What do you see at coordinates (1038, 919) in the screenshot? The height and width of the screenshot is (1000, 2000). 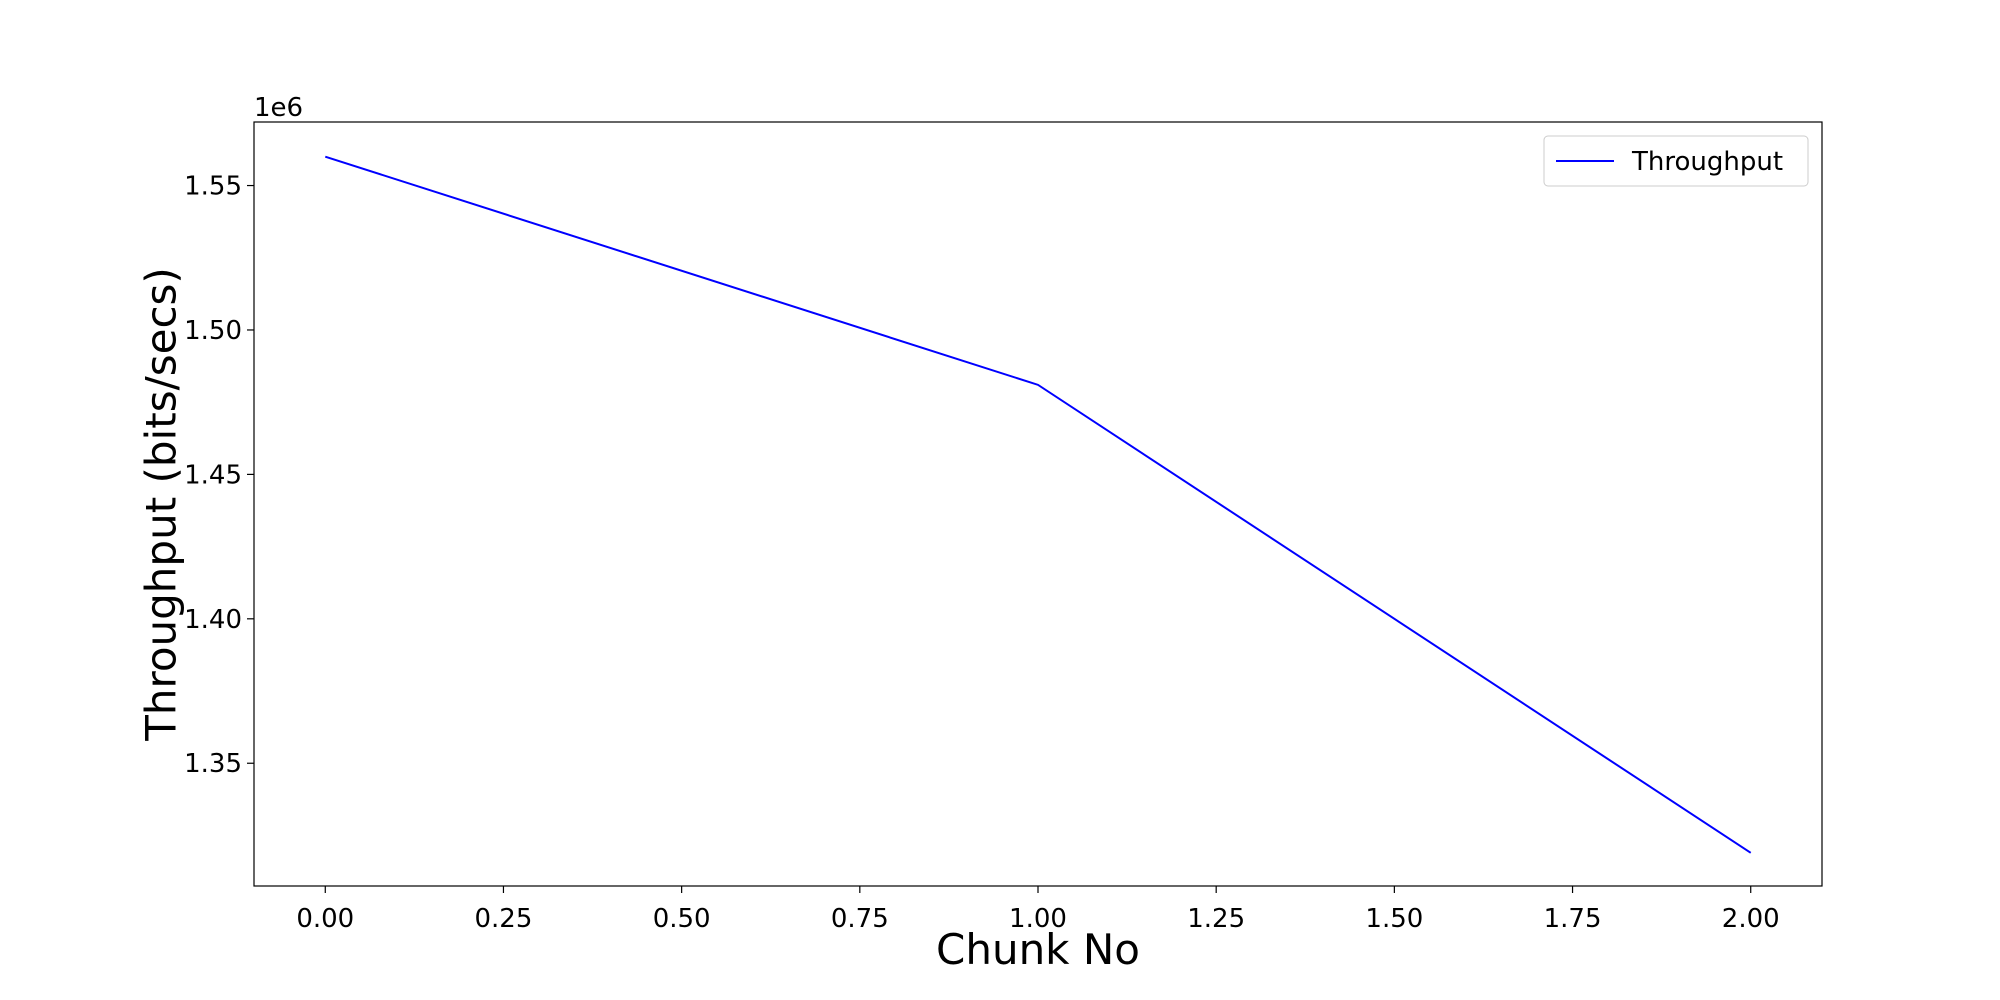 I see `x-tick-label: 1.00` at bounding box center [1038, 919].